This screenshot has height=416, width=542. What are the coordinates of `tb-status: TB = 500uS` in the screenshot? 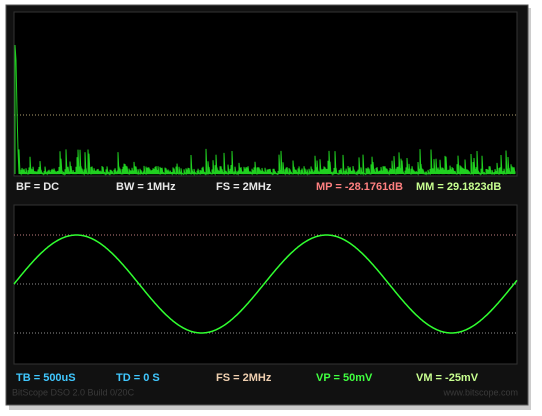 It's located at (46, 378).